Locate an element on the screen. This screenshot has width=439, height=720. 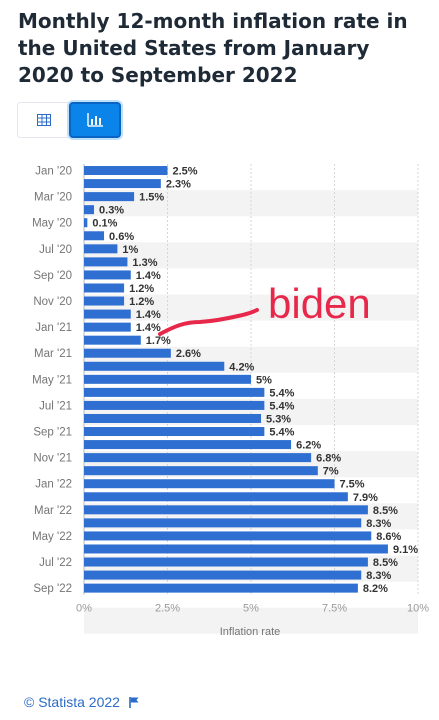
bar-value-label: 6.8% is located at coordinates (328, 459).